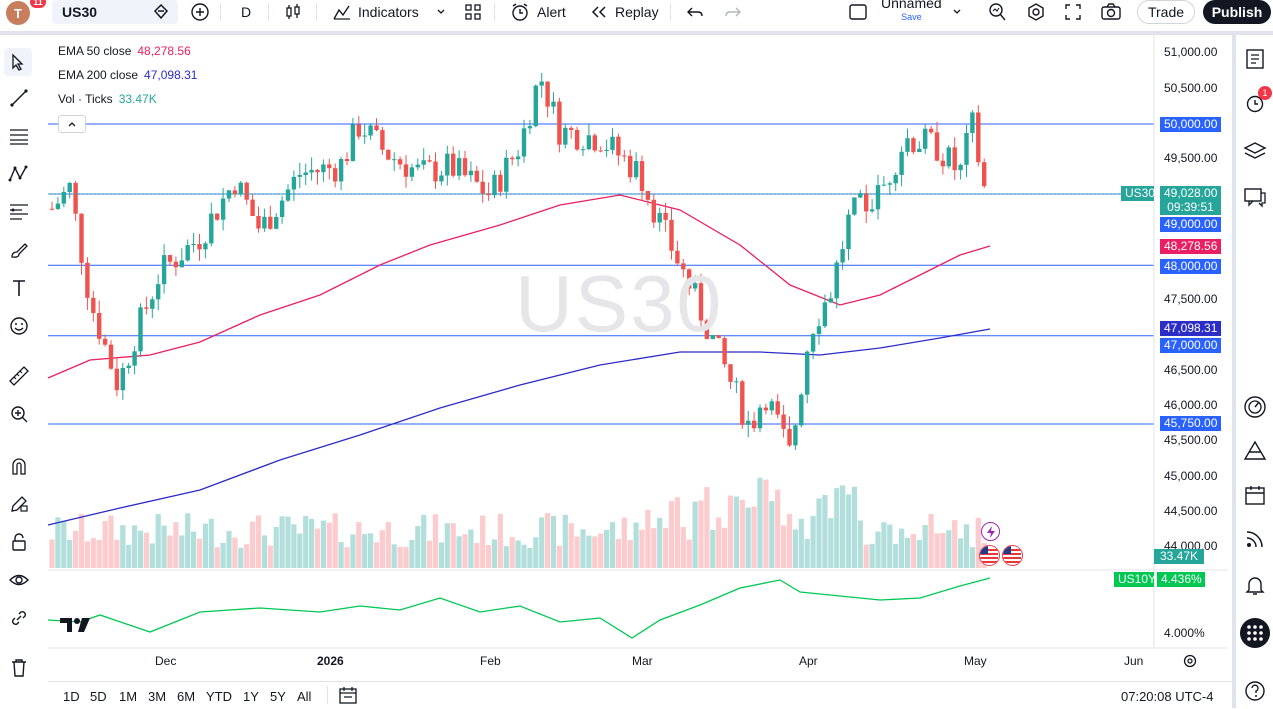  I want to click on axis-settings-gear-icon, so click(1190, 663).